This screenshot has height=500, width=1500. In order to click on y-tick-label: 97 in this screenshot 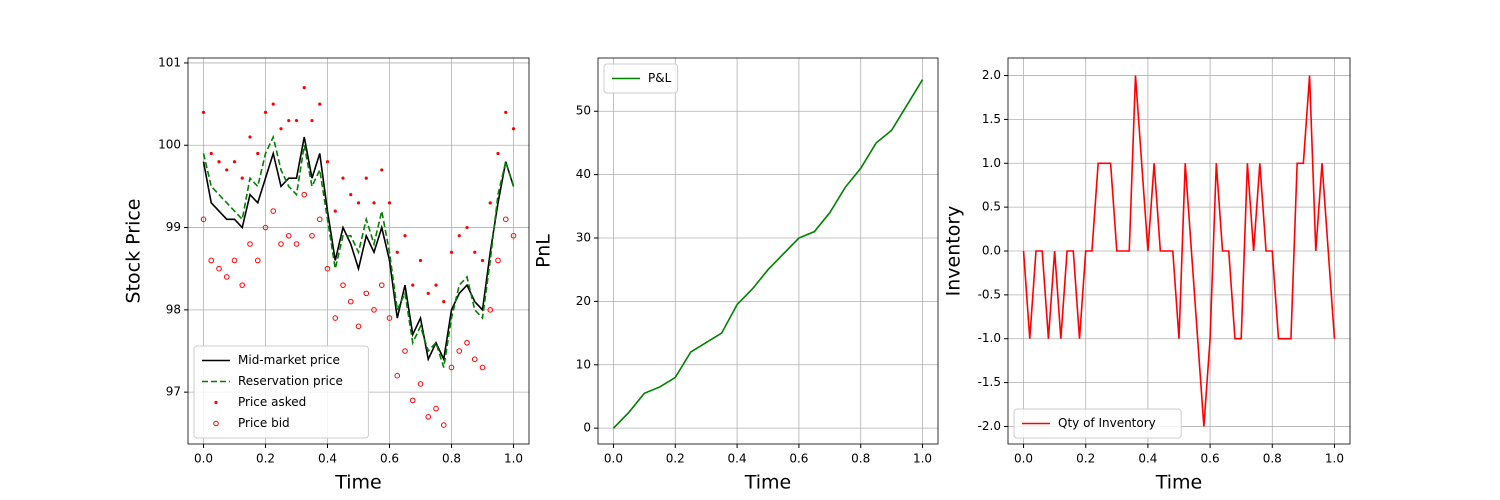, I will do `click(173, 392)`.